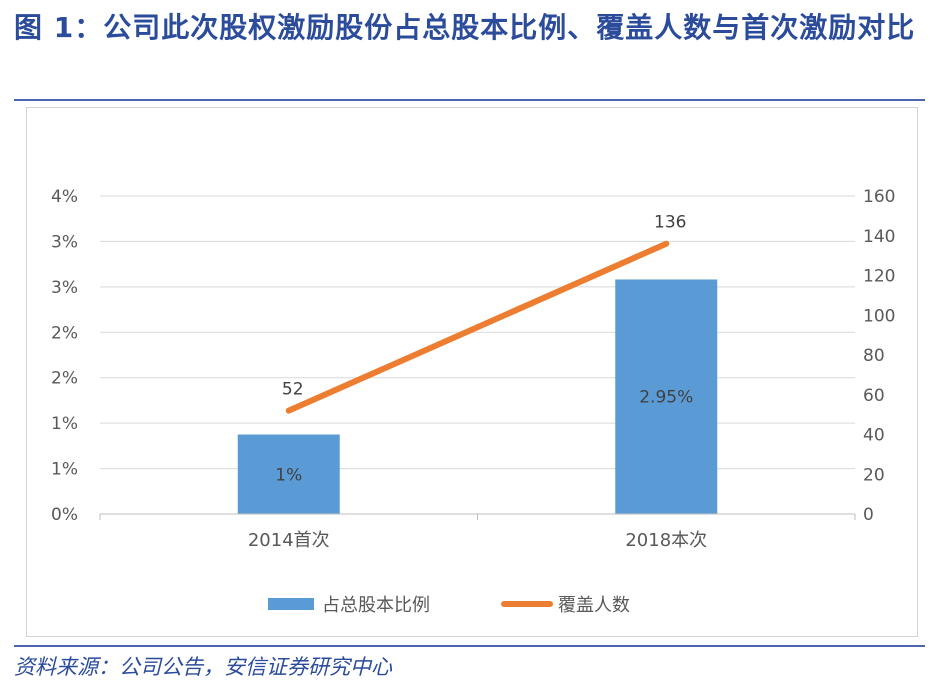 This screenshot has width=936, height=690. Describe the element at coordinates (879, 316) in the screenshot. I see `y-right-tick-label: 100` at that location.